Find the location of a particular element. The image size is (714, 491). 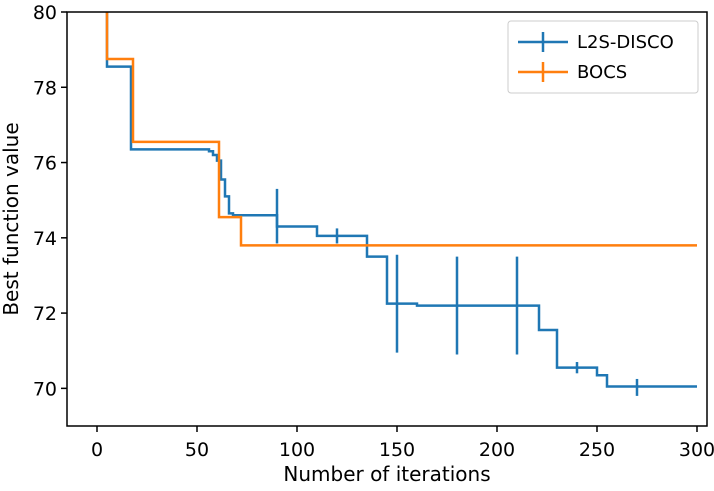

x-tick-label-0: 0 is located at coordinates (97, 450).